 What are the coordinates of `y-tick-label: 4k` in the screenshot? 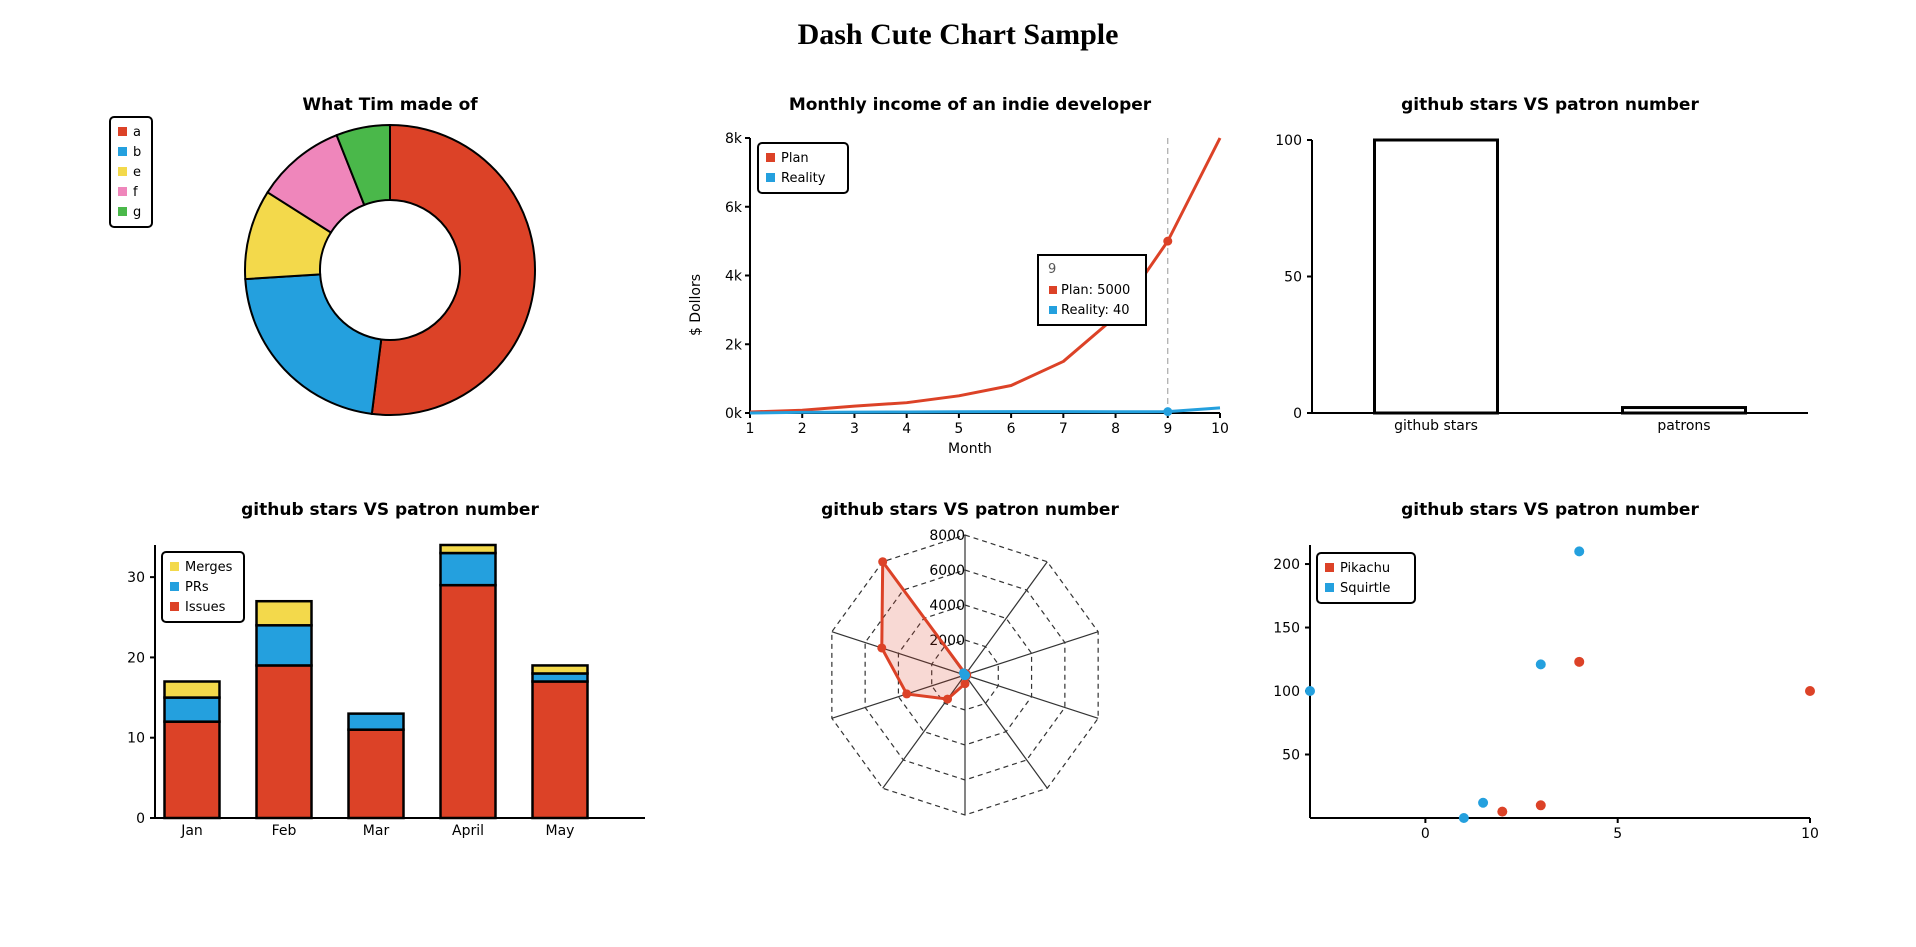 It's located at (734, 277).